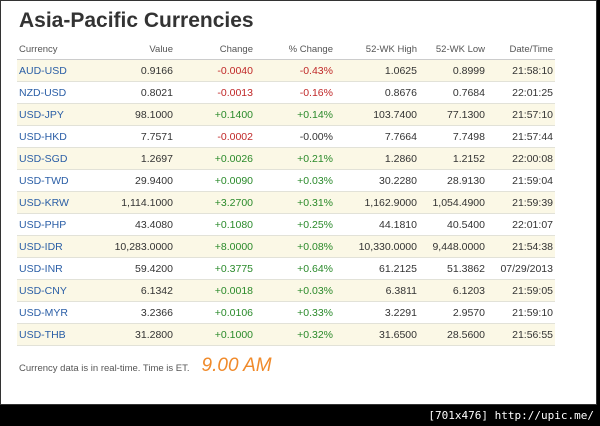 The image size is (600, 426). Describe the element at coordinates (215, 92) in the screenshot. I see `change-cell: -0.0013` at that location.